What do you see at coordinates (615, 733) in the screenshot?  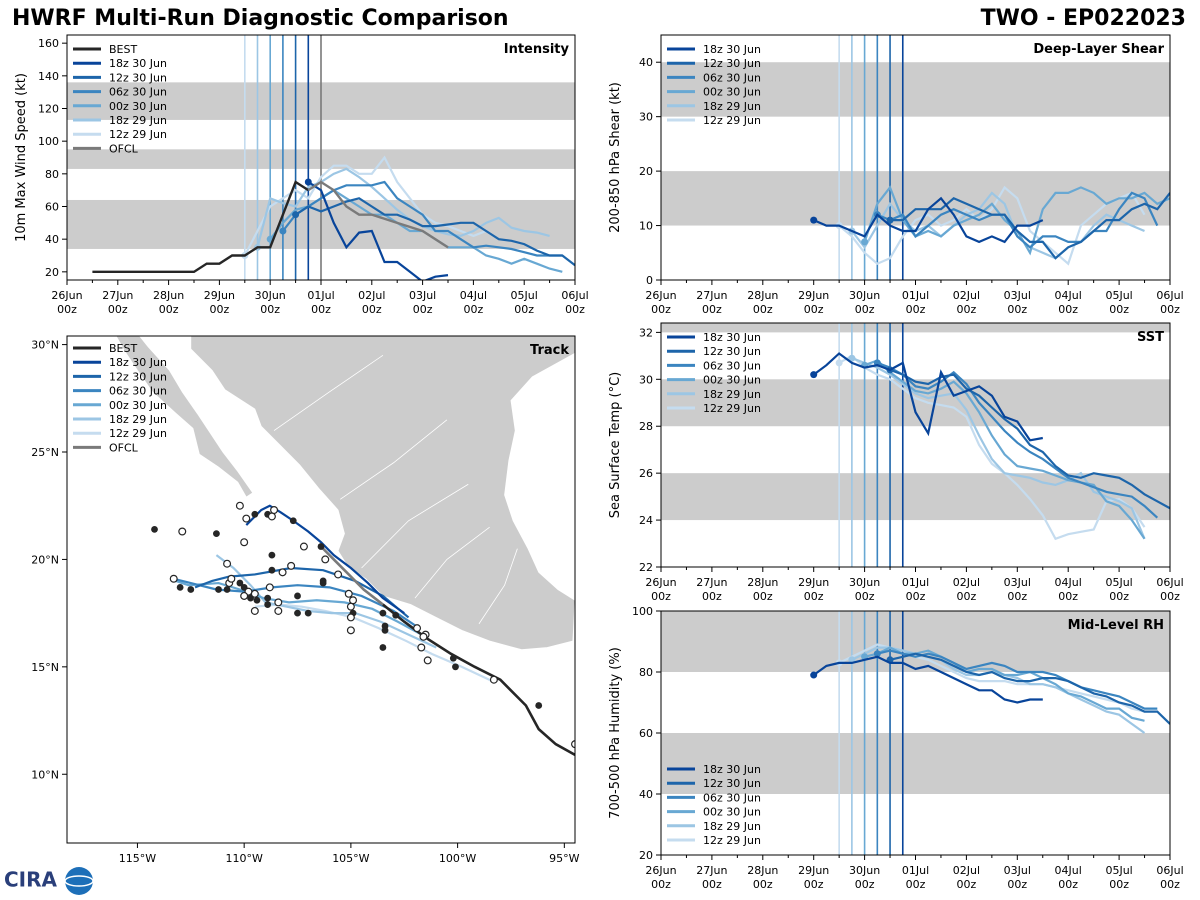 I see `rh-ylabel: 700-500 hPa Humidity (%)` at bounding box center [615, 733].